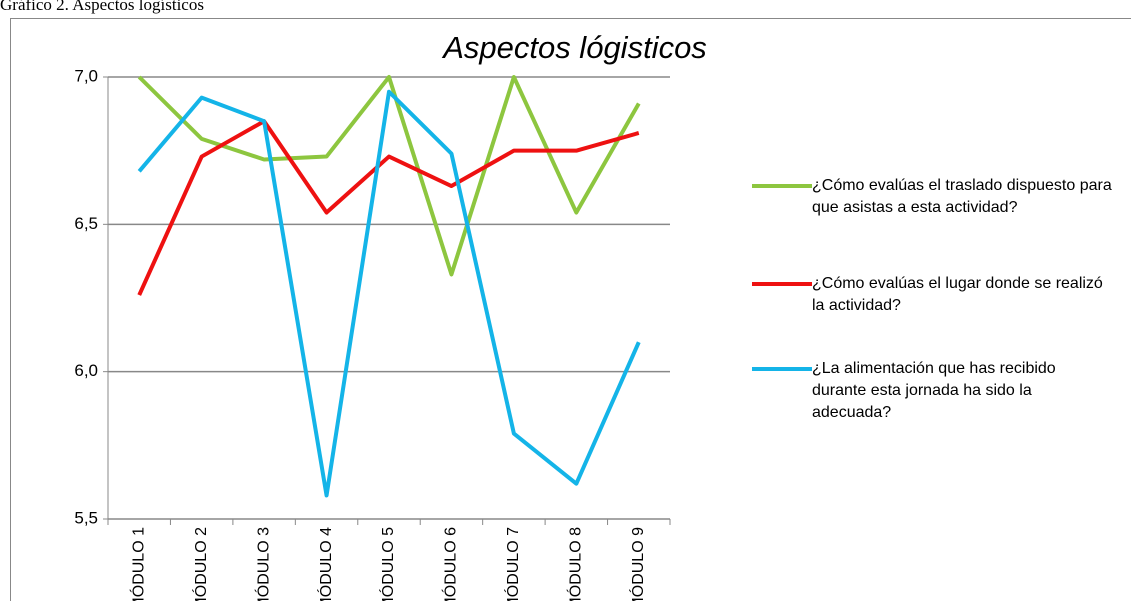 The height and width of the screenshot is (601, 1131). What do you see at coordinates (200, 564) in the screenshot?
I see `x-tick-label: MÓDULO 2` at bounding box center [200, 564].